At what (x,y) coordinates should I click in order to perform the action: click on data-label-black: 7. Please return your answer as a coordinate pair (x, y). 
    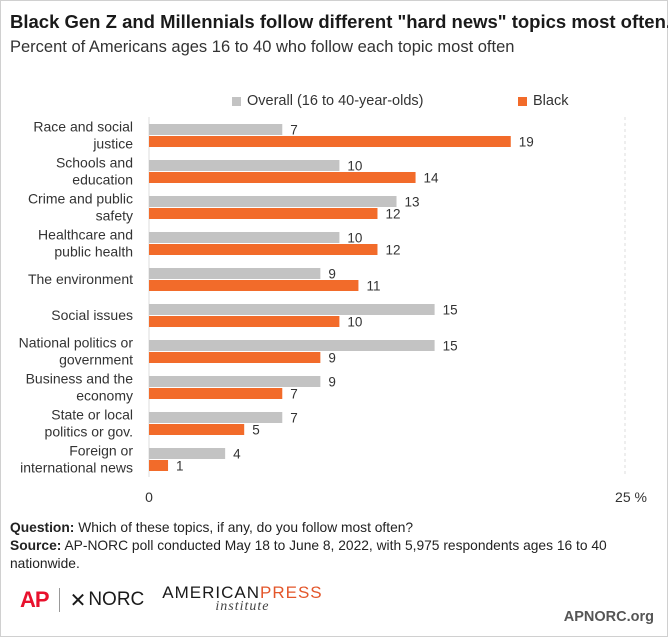
    Looking at the image, I should click on (294, 394).